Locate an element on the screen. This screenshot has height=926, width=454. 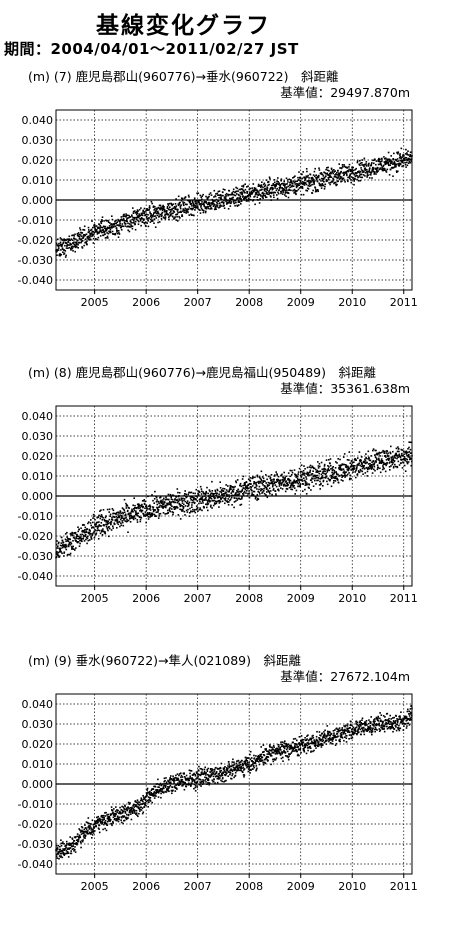
y-tick-label: 0.020 is located at coordinates (38, 160).